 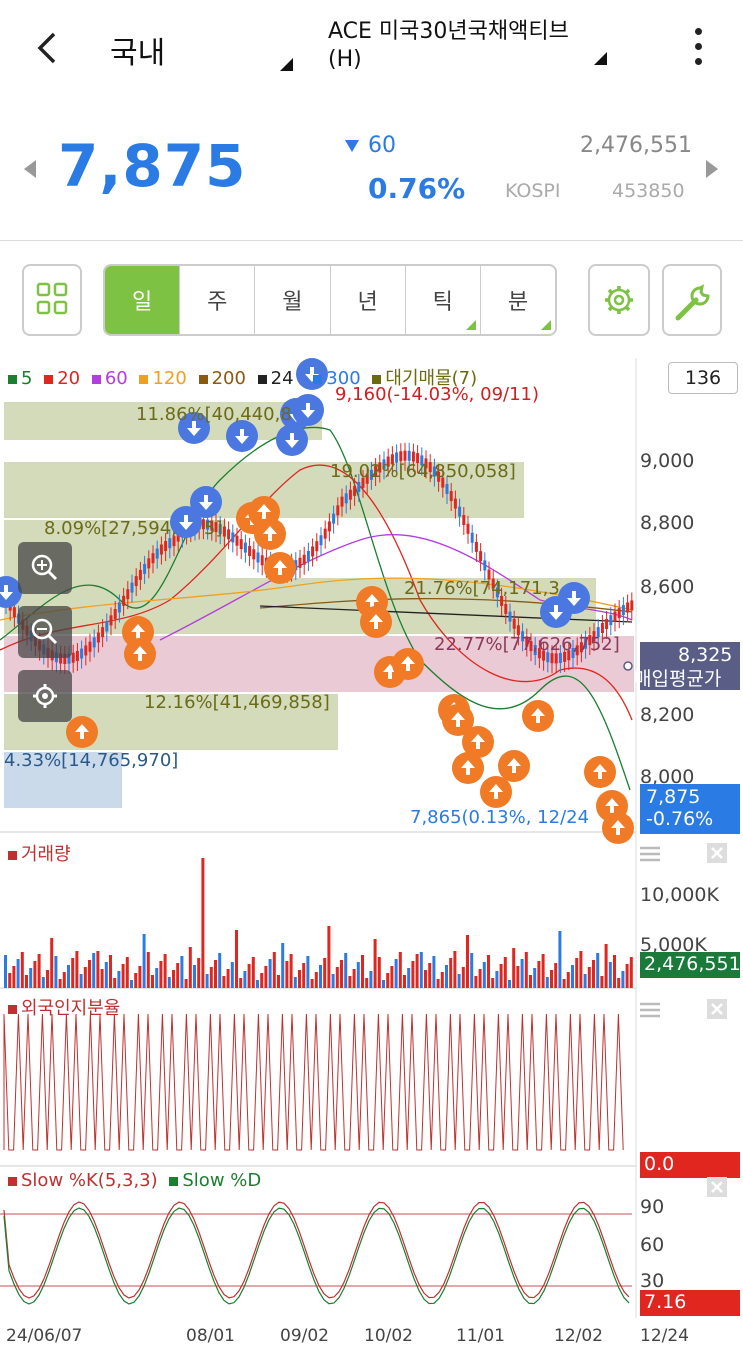 I want to click on chart-option-button, so click(x=45, y=696).